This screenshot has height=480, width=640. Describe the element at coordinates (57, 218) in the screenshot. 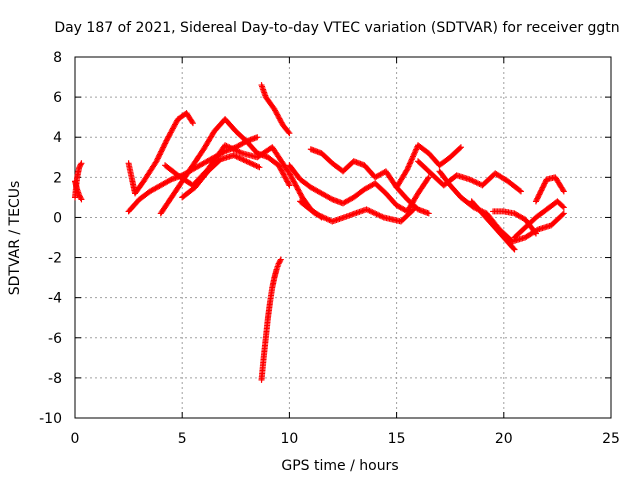

I see `y-tick-label: 0` at that location.